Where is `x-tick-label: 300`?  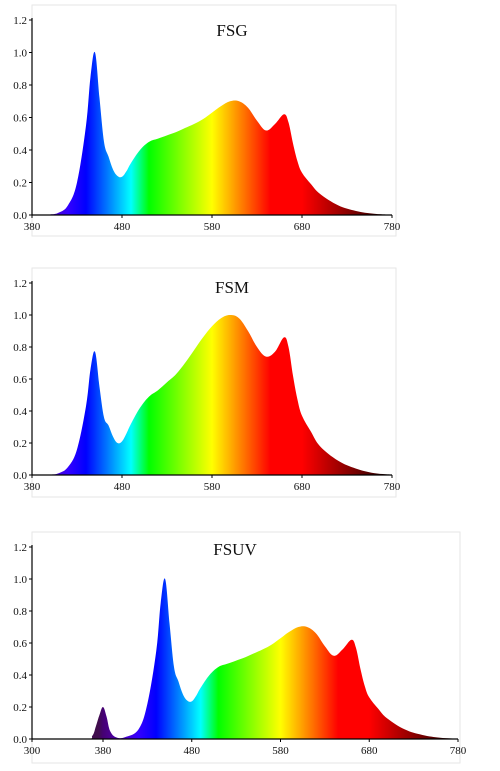 x-tick-label: 300 is located at coordinates (32, 751).